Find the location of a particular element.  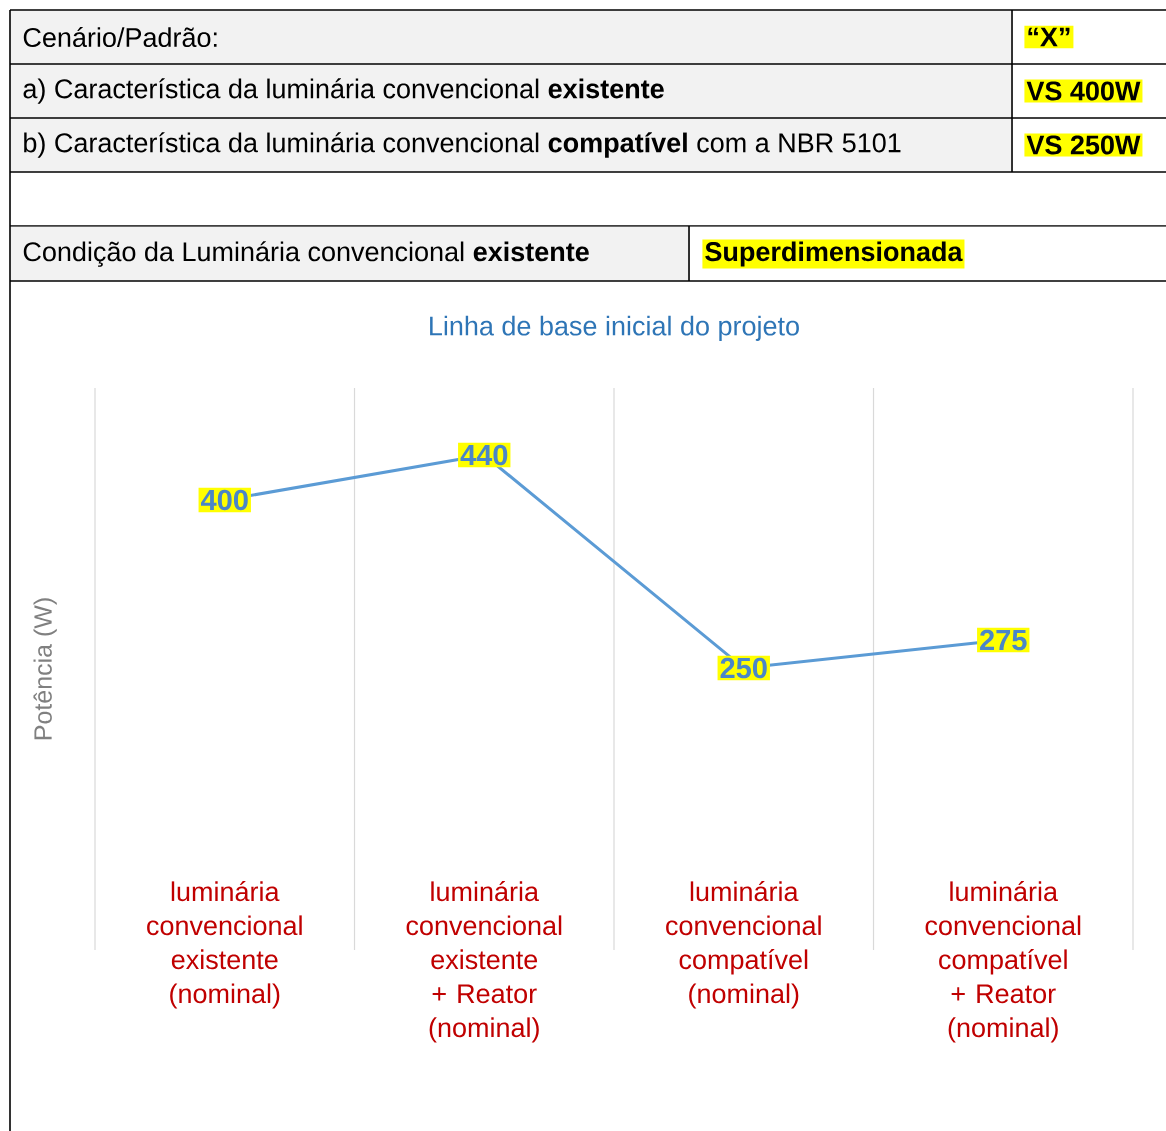

data-label: 275 is located at coordinates (1003, 640).